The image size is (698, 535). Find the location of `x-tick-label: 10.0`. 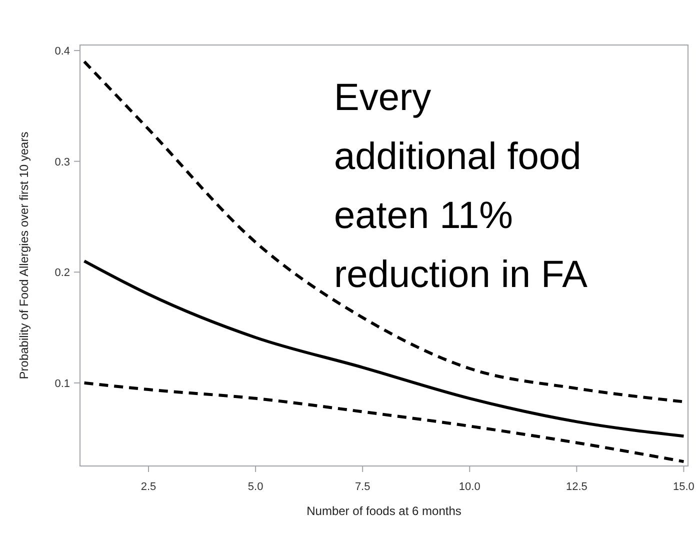

x-tick-label: 10.0 is located at coordinates (469, 487).